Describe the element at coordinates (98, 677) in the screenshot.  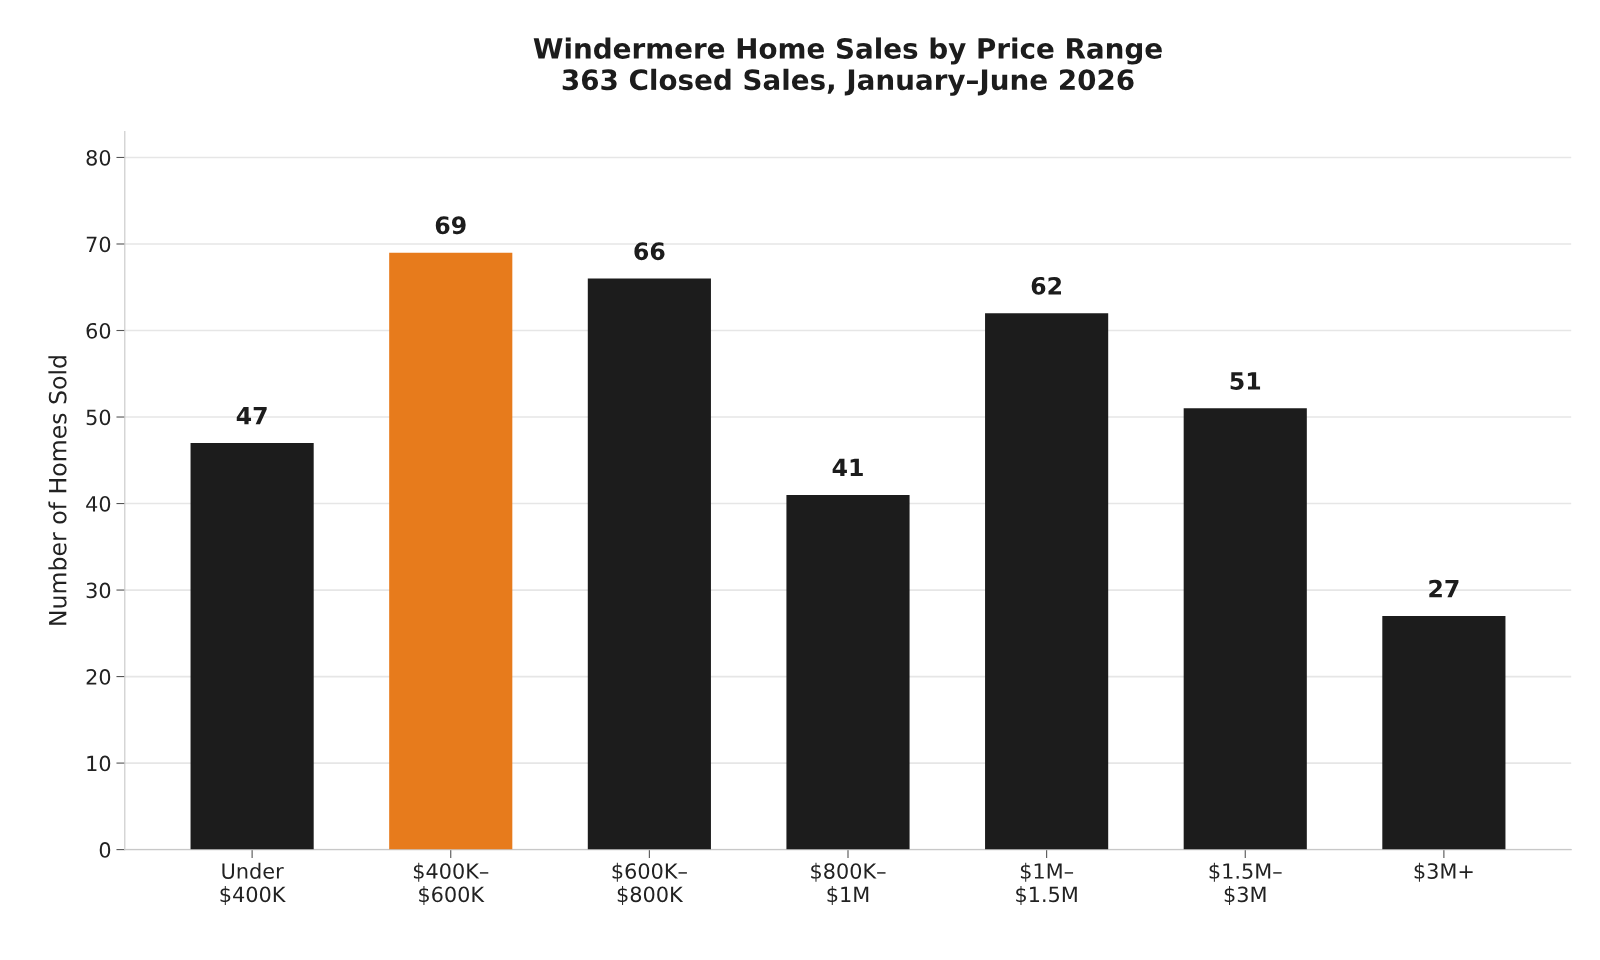
I see `y-tick-label: 20` at that location.